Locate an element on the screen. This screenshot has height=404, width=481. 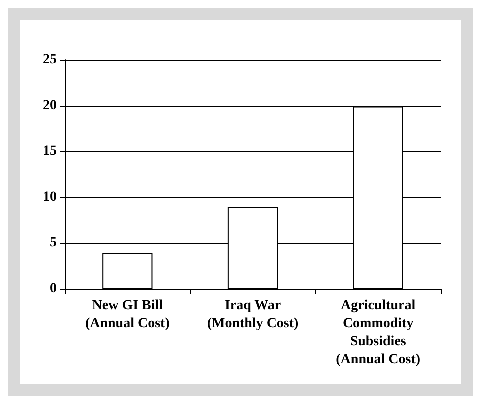
x-tick-label: New GI Bill (Annual Cost) is located at coordinates (127, 315).